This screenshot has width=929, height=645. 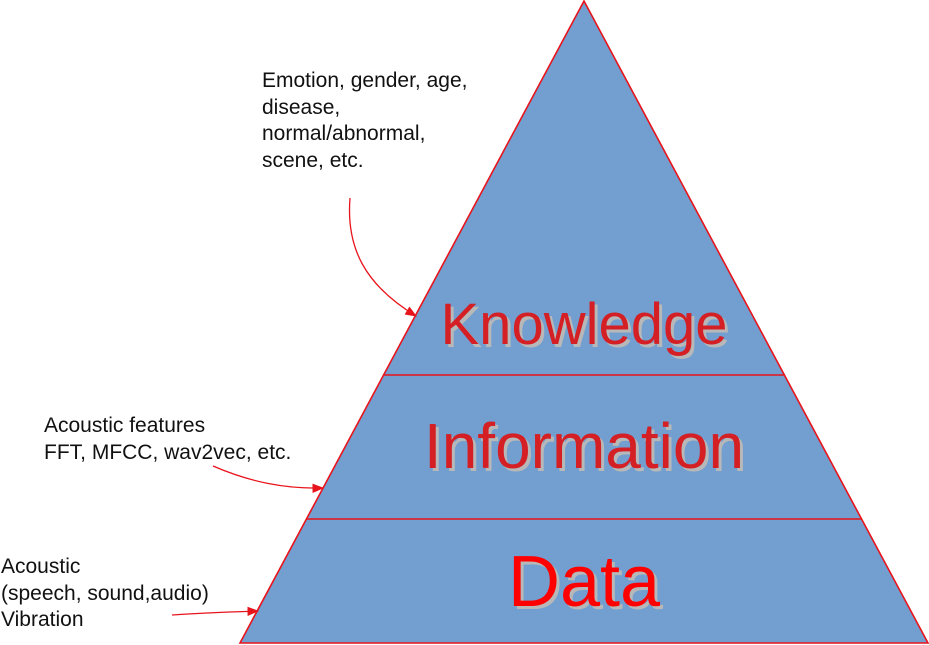 I want to click on information-annotation-line-2: FFT, MFCC, wav2vec, etc., so click(x=168, y=452).